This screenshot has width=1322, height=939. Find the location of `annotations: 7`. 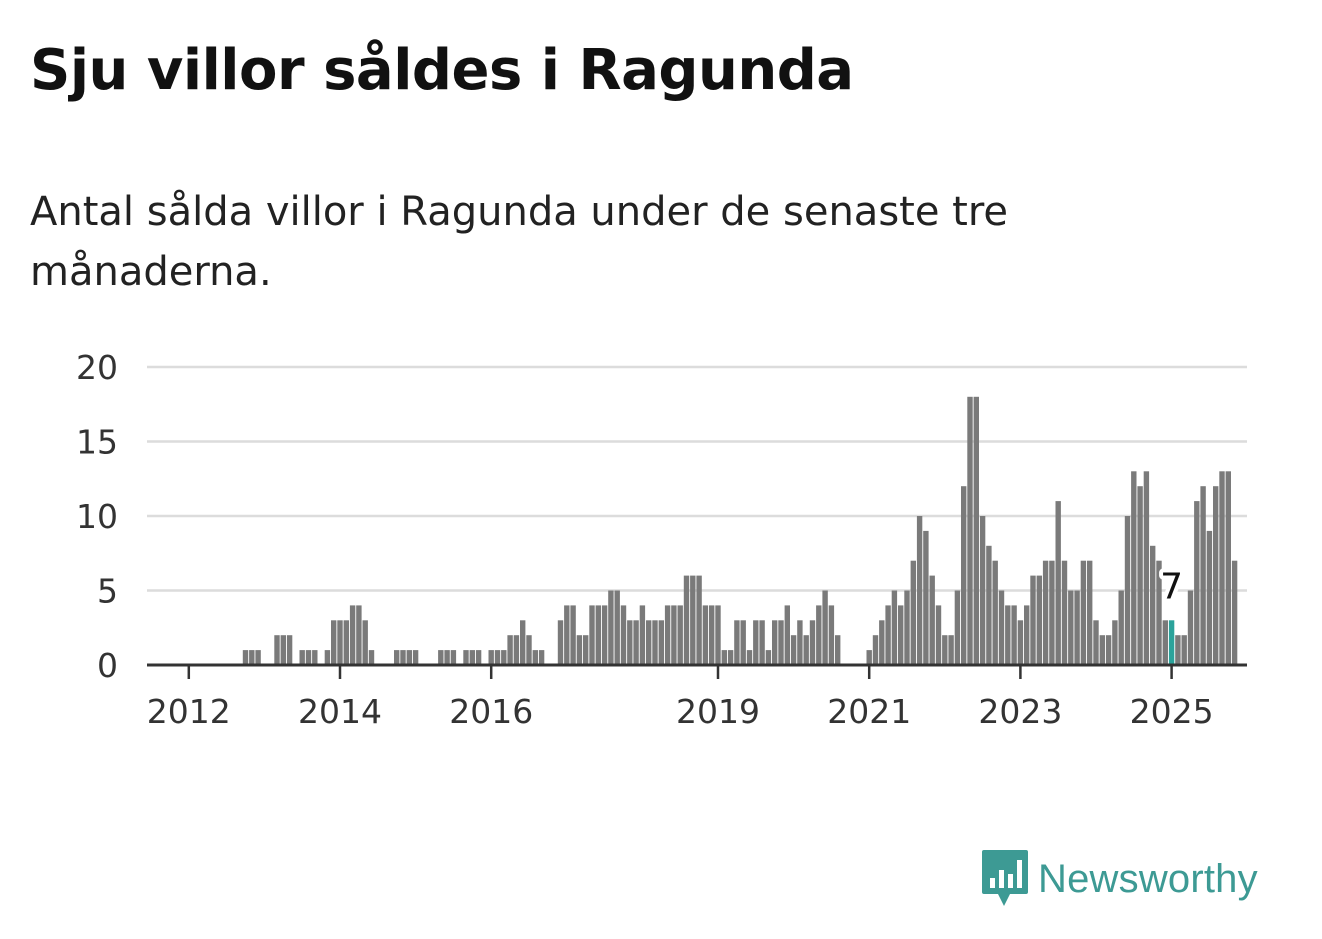

annotations: 7 is located at coordinates (1171, 586).